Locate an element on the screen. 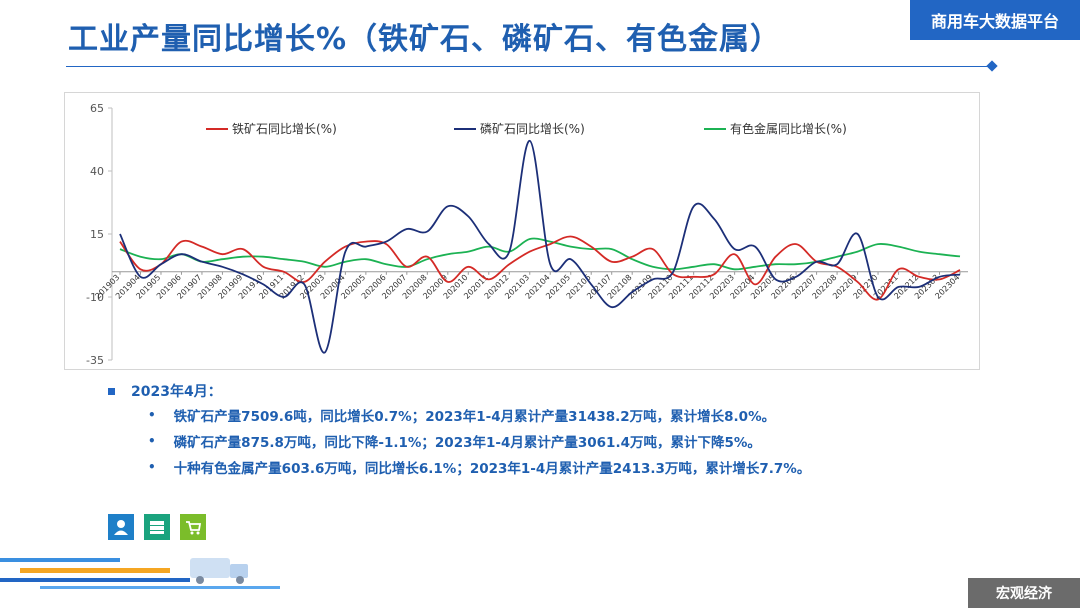 The width and height of the screenshot is (1080, 608). notes-heading: 2023年4月： is located at coordinates (176, 392).